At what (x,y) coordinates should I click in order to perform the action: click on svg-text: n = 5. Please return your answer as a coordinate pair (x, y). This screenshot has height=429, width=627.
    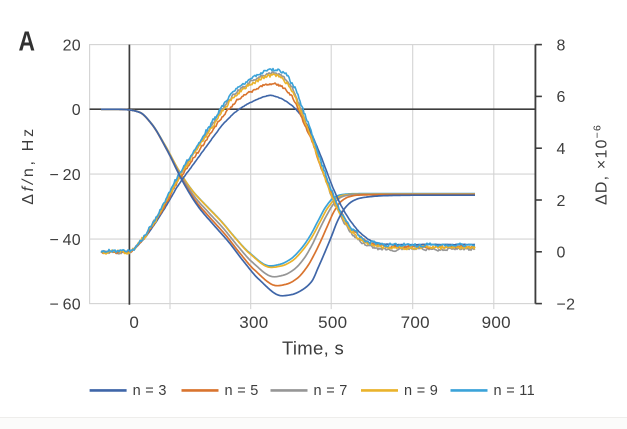
    Looking at the image, I should click on (242, 391).